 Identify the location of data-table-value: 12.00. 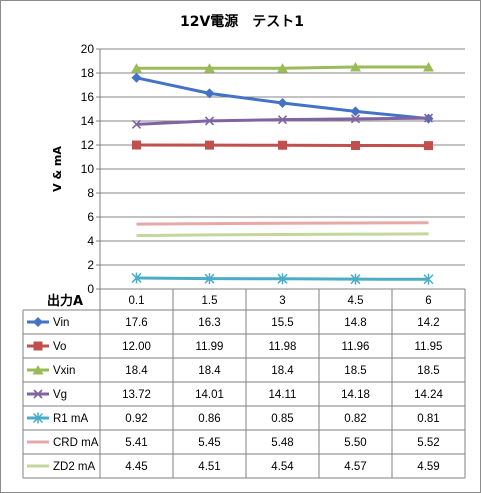
(136, 347).